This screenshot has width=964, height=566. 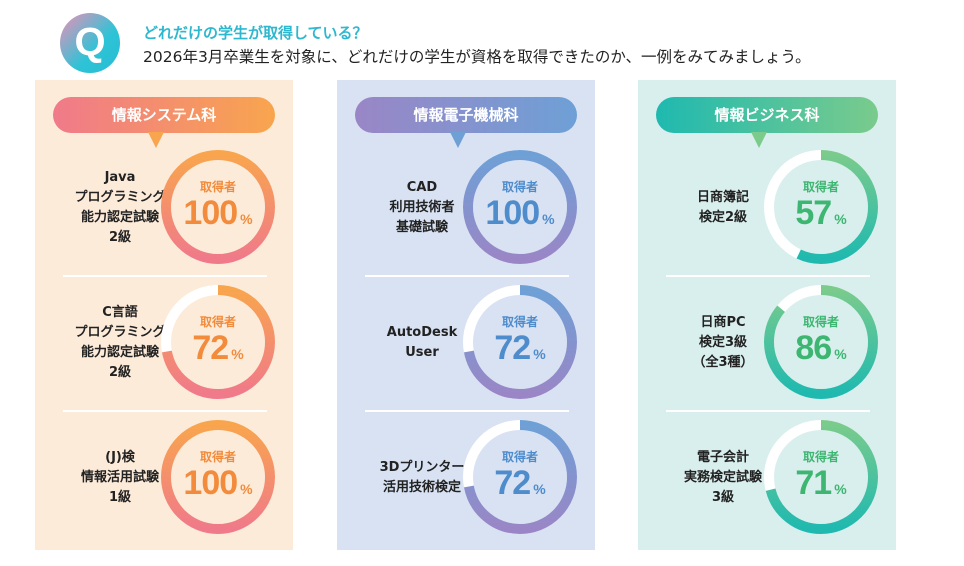 I want to click on percentage-value: 71%, so click(x=821, y=483).